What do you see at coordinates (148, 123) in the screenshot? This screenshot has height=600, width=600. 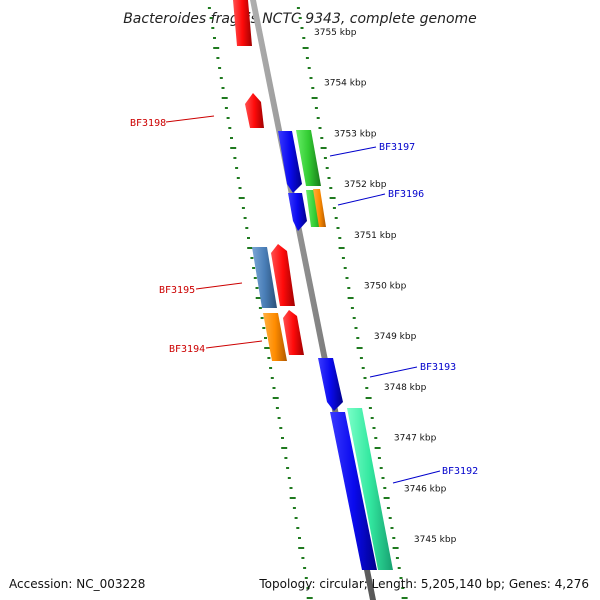 I see `gene-label: BF3198` at bounding box center [148, 123].